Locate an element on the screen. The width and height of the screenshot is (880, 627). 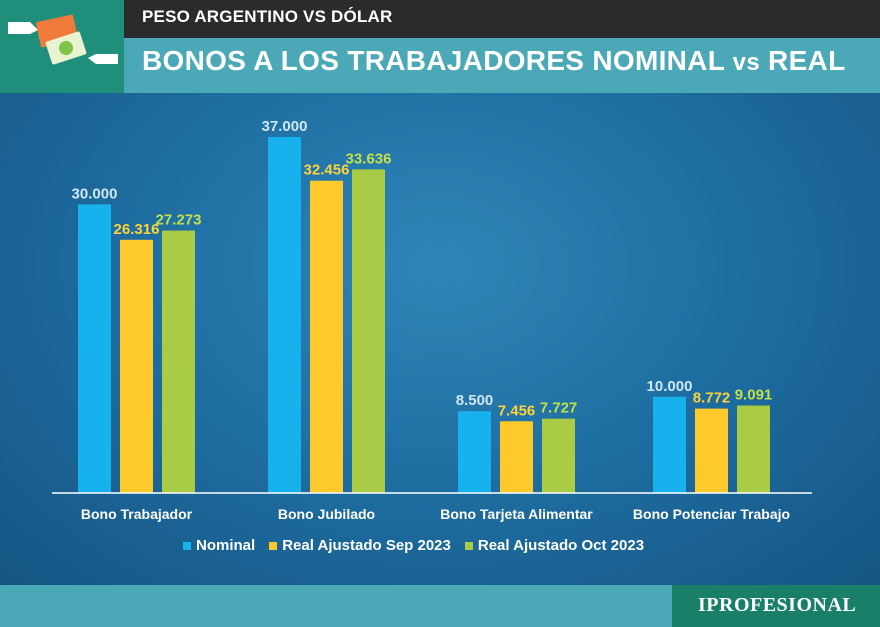
data-label-sep-2: 7.456 is located at coordinates (517, 410).